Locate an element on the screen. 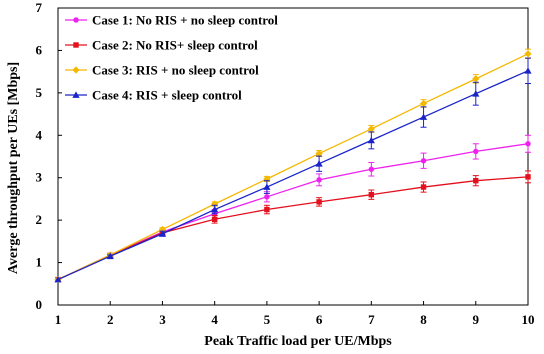 This screenshot has height=354, width=544. y-tick-label: 6 is located at coordinates (39, 49).